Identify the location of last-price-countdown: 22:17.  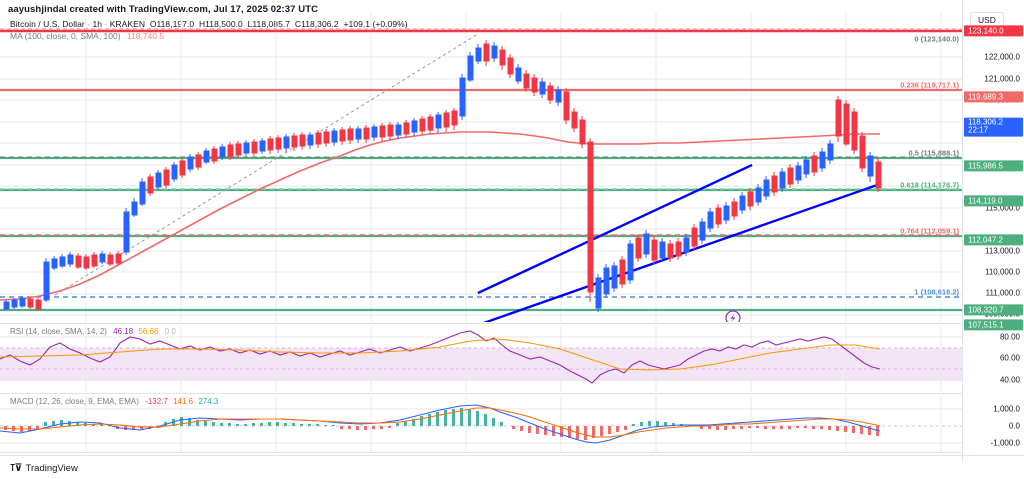
(978, 130).